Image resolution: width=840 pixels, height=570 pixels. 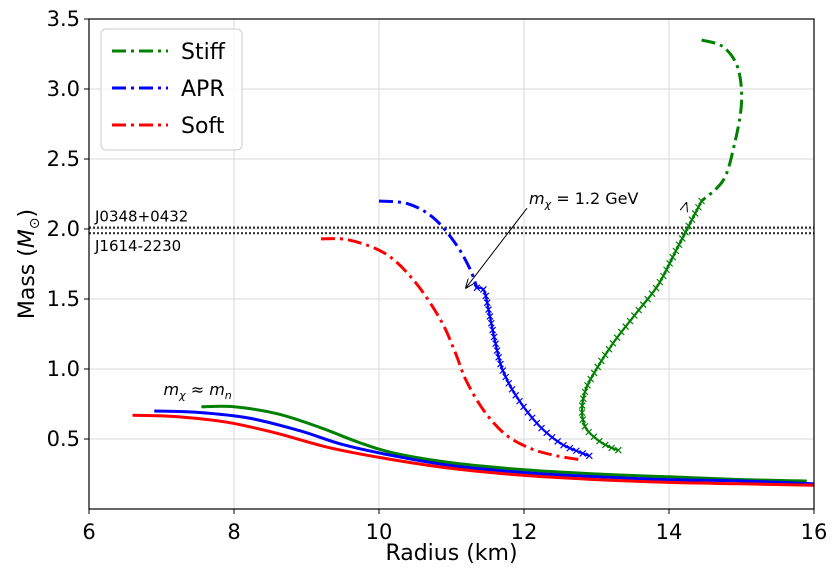 I want to click on arrow-to-apr, so click(x=497, y=247).